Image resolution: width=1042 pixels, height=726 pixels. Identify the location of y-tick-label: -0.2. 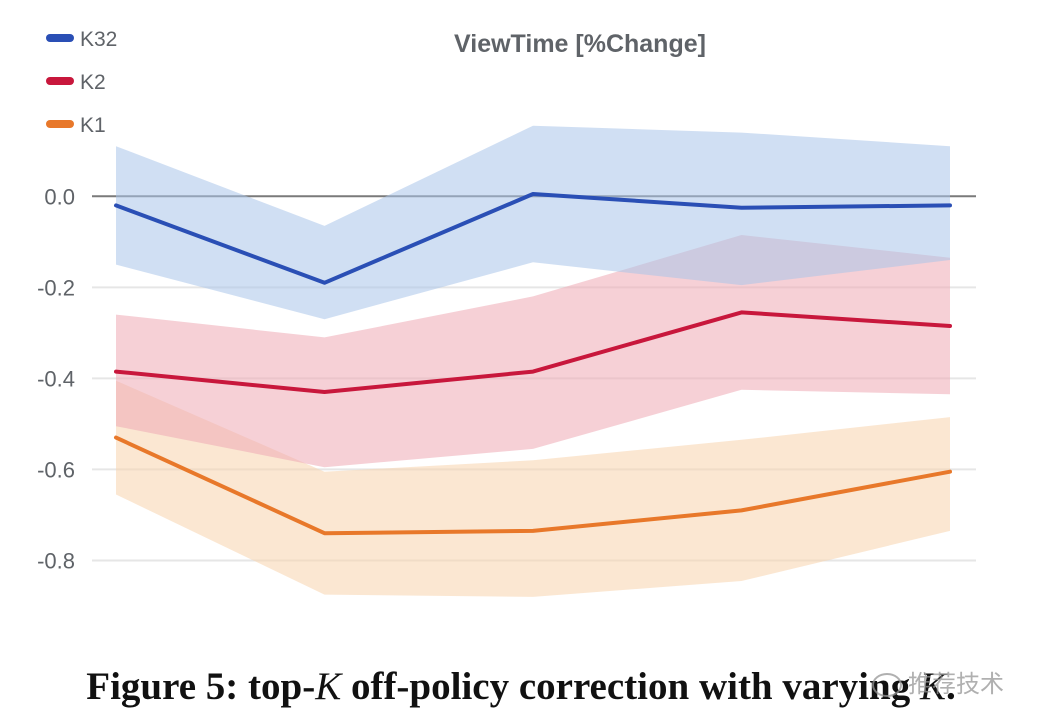
(56, 287).